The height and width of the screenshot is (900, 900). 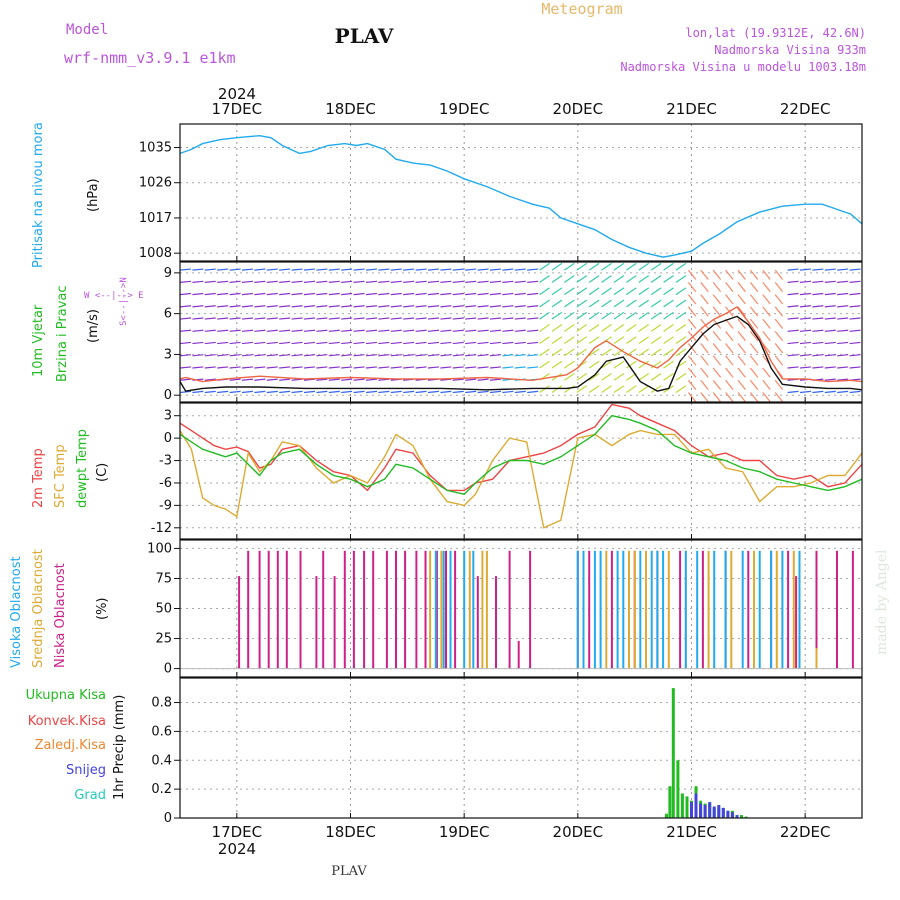 What do you see at coordinates (168, 395) in the screenshot?
I see `y-tick-label: 0` at bounding box center [168, 395].